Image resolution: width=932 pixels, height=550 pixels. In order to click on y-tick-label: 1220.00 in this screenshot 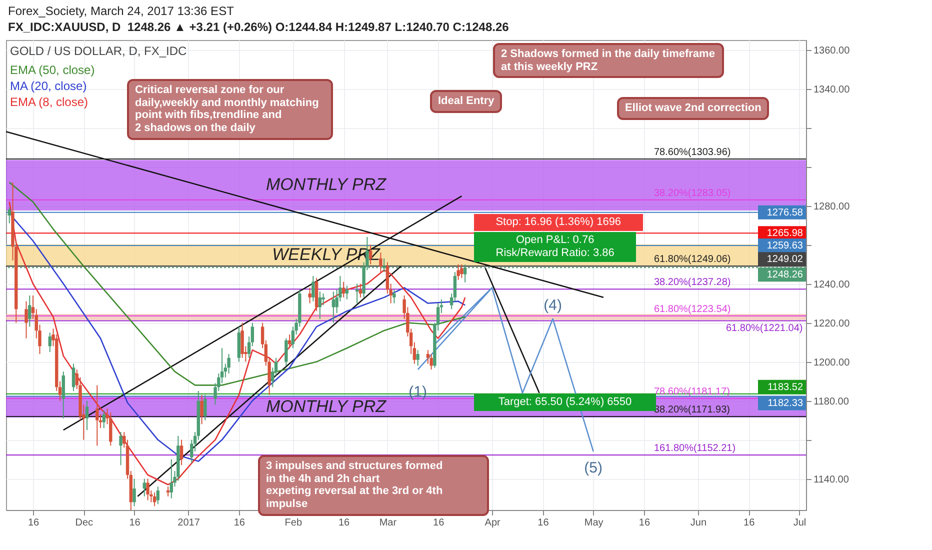, I will do `click(832, 324)`.